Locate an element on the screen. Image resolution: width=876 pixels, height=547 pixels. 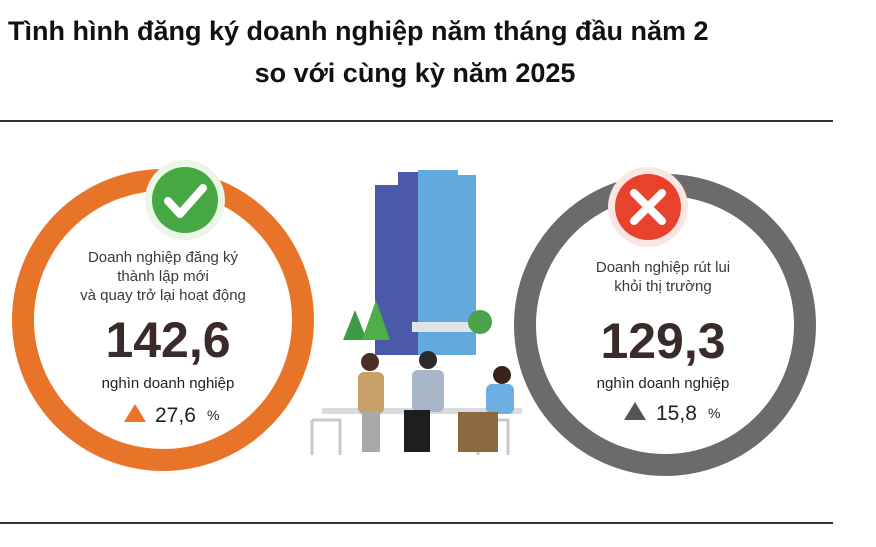
panel-label: Doanh nghiệp đăng ký is located at coordinates (163, 257).